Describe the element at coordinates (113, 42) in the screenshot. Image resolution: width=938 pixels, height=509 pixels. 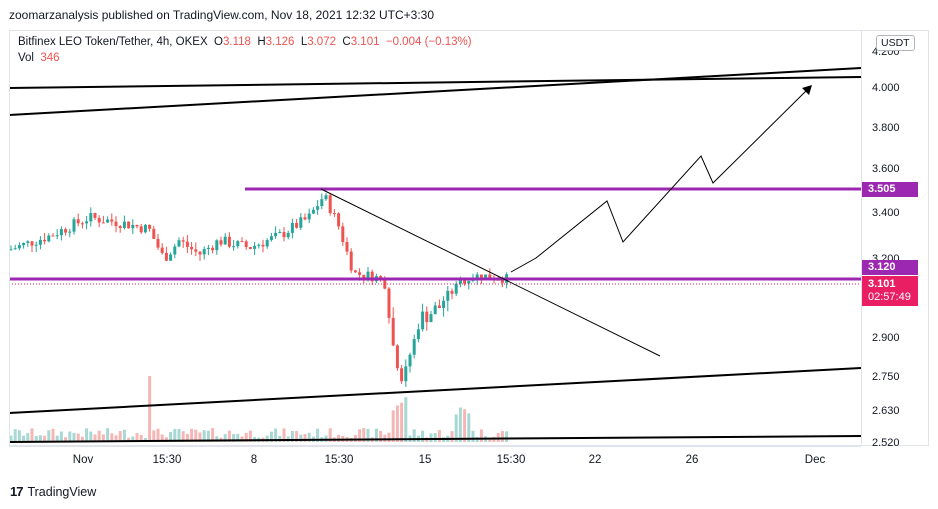
I see `symbol-info: Bitfinex LEO Token/Tether, 4h, OKEX` at that location.